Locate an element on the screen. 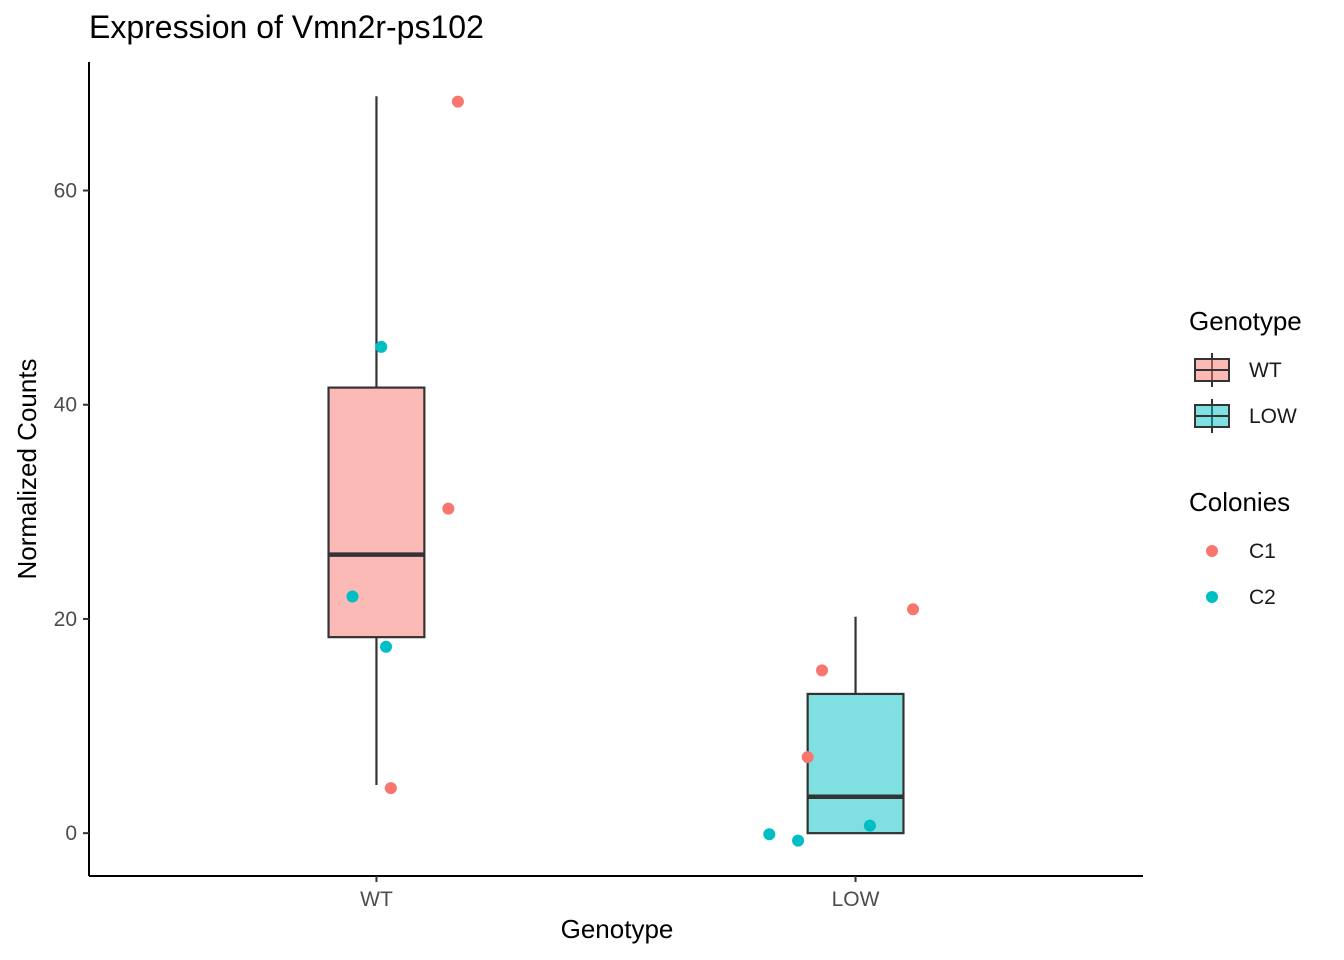  y-axis-ticks: 0 20 40 60 is located at coordinates (71, 512).